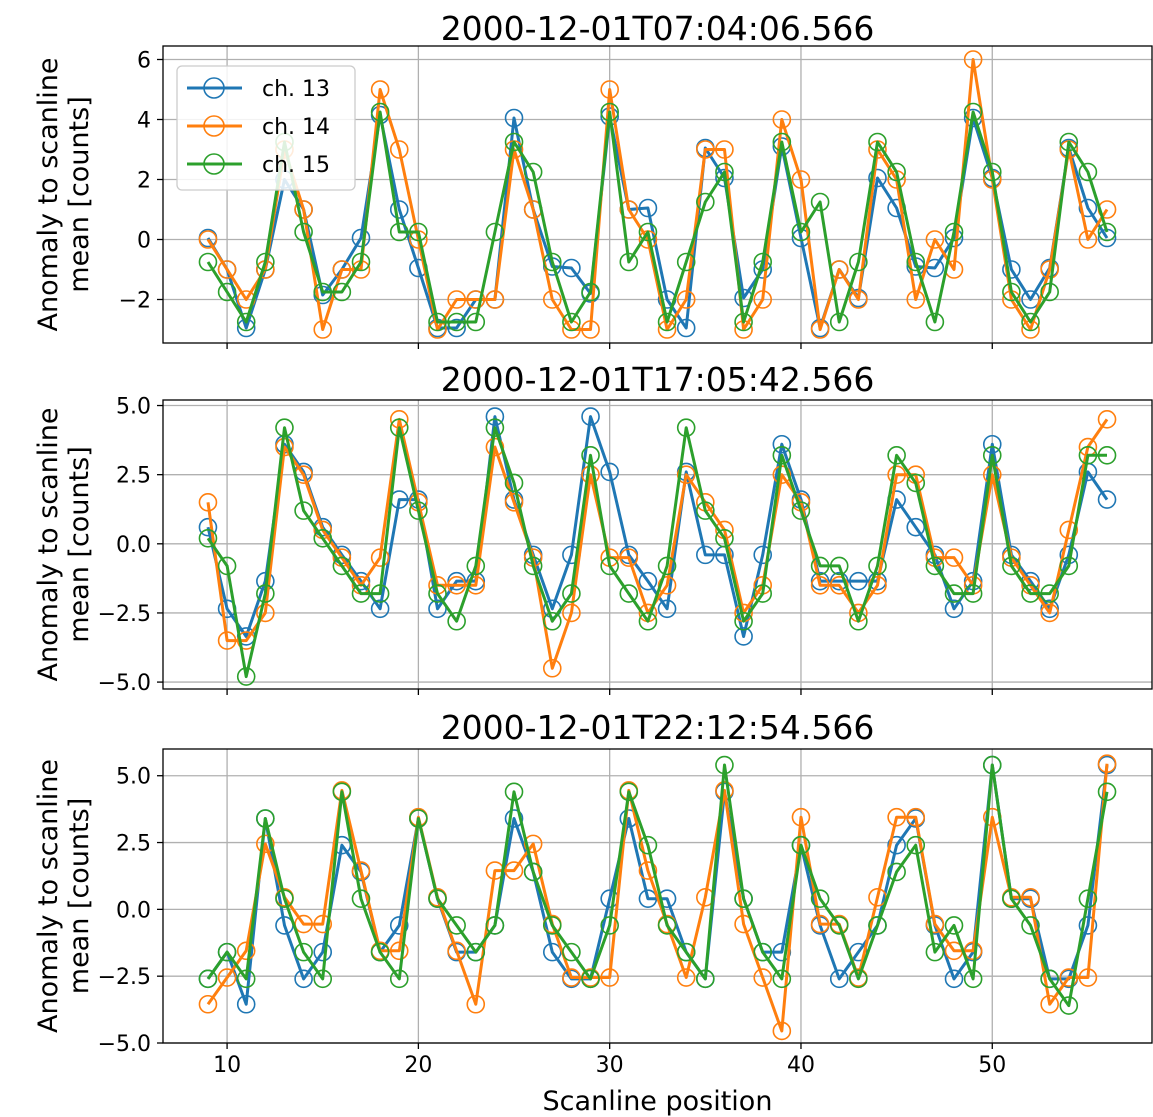  I want to click on legend: ch. 13 ch. 14 ch. 15, so click(266, 128).